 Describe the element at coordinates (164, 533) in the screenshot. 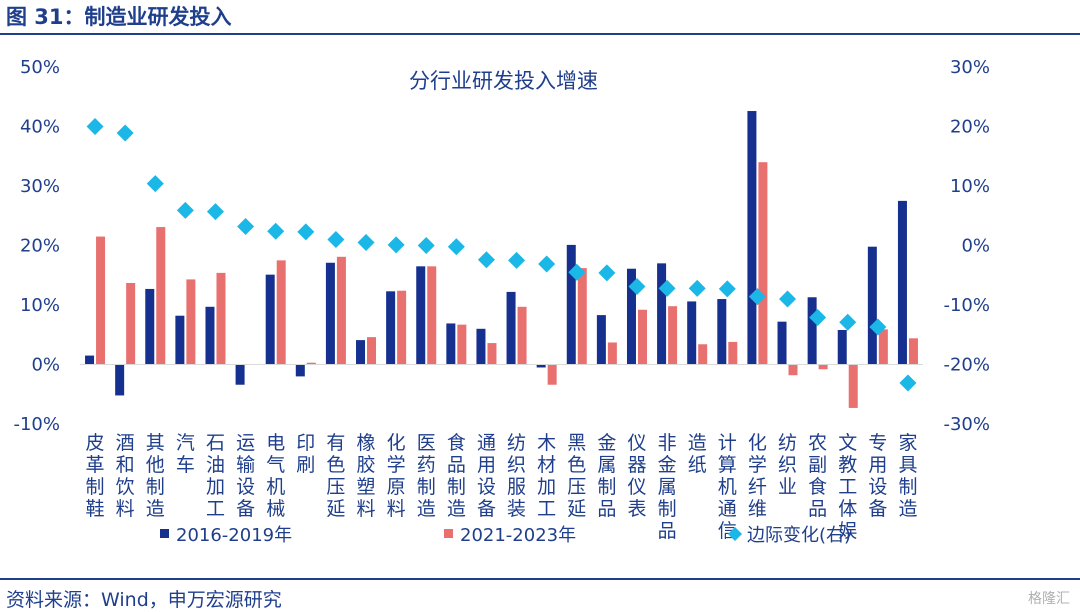

I see `legend-swatch-2016-2019` at that location.